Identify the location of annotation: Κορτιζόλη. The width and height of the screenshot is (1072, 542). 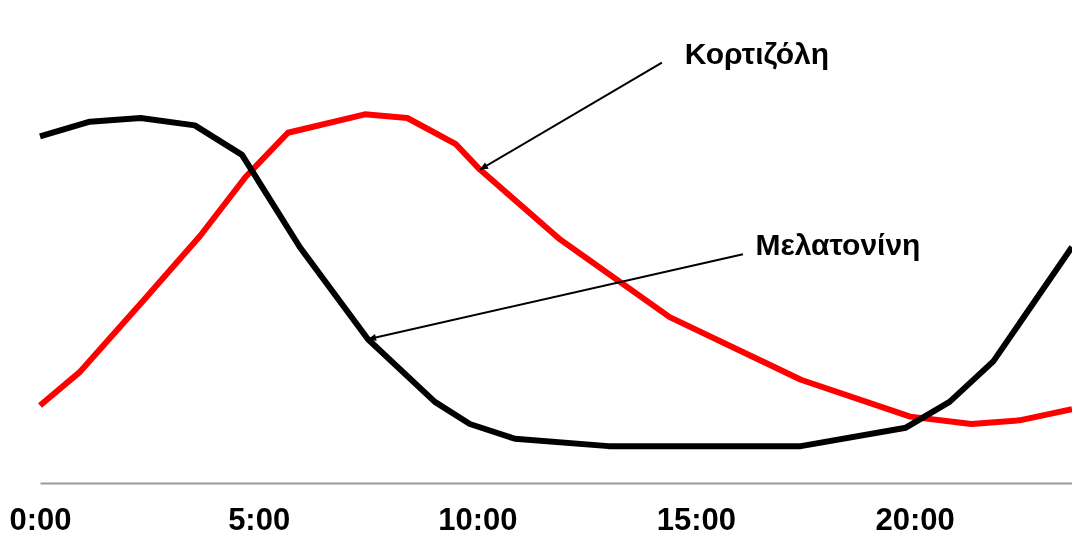
(757, 53).